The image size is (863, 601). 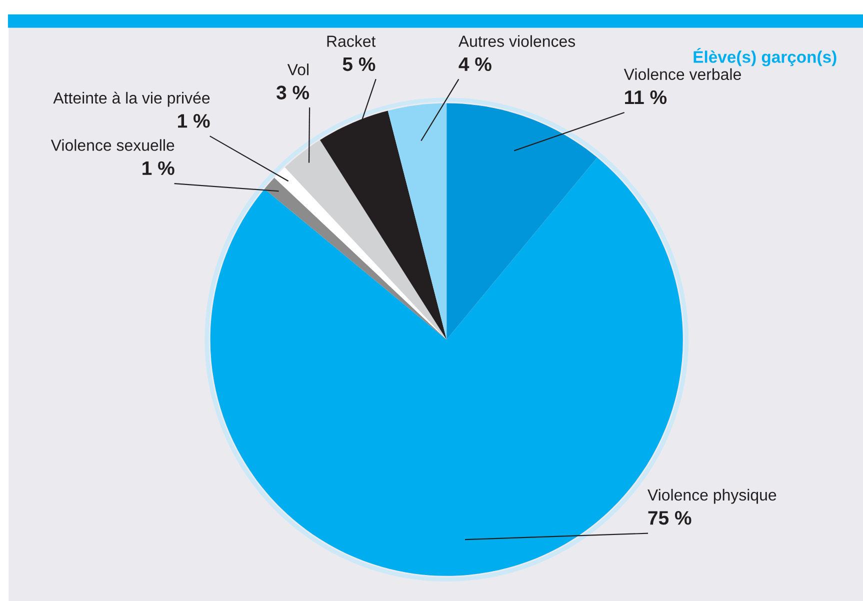 I want to click on slice-label: Violence sexuelle, so click(x=112, y=145).